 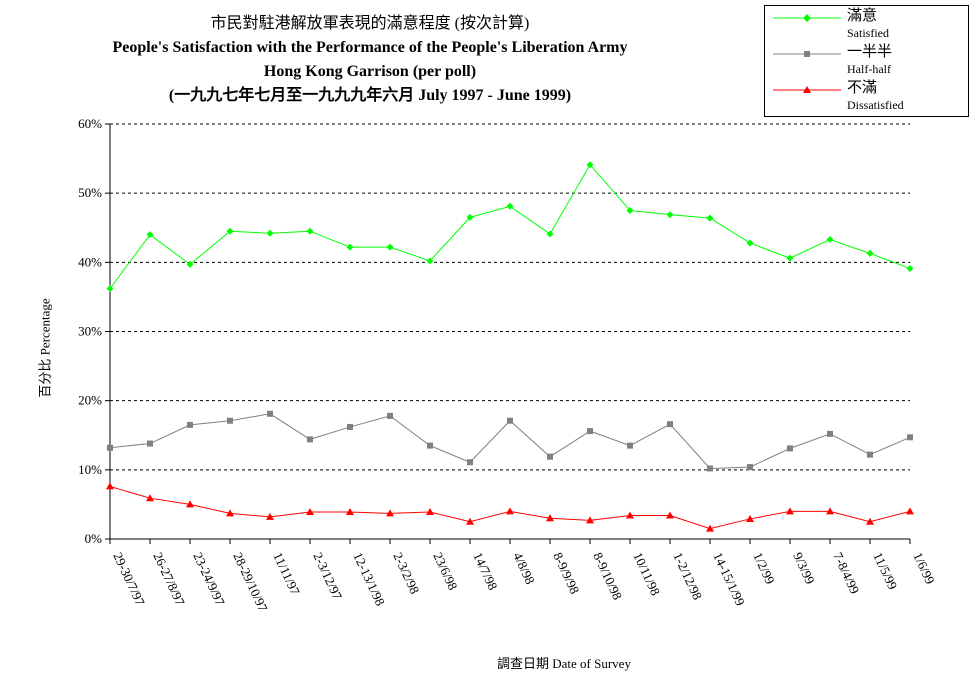 I want to click on legend-sublabel-half-half: Half-half, so click(x=869, y=69).